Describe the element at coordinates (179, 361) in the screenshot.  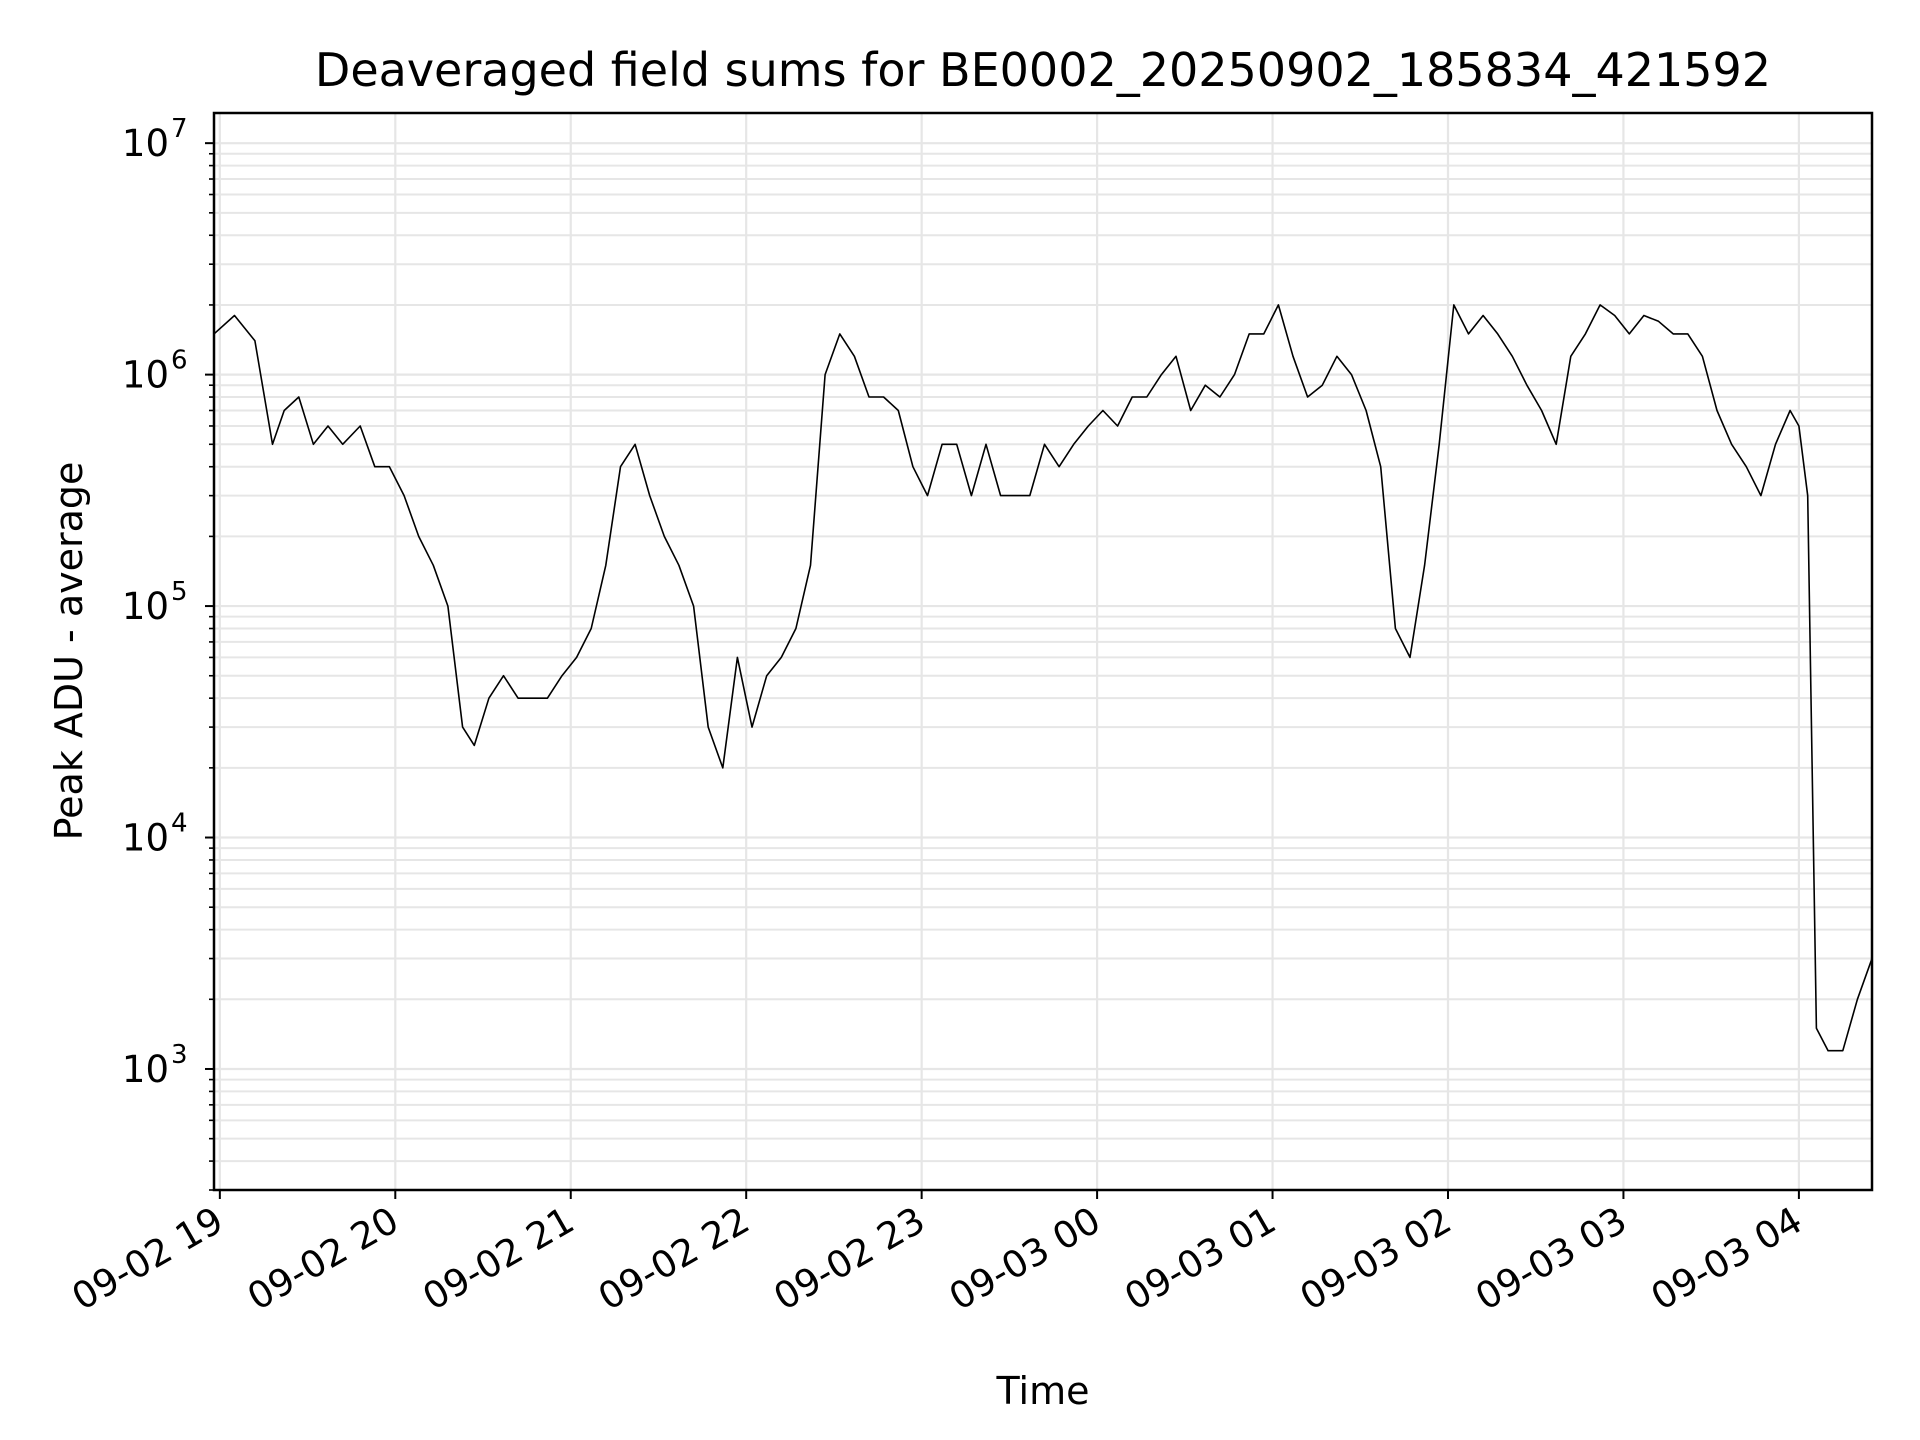
I see `y-tick-label-exponent: 6` at that location.